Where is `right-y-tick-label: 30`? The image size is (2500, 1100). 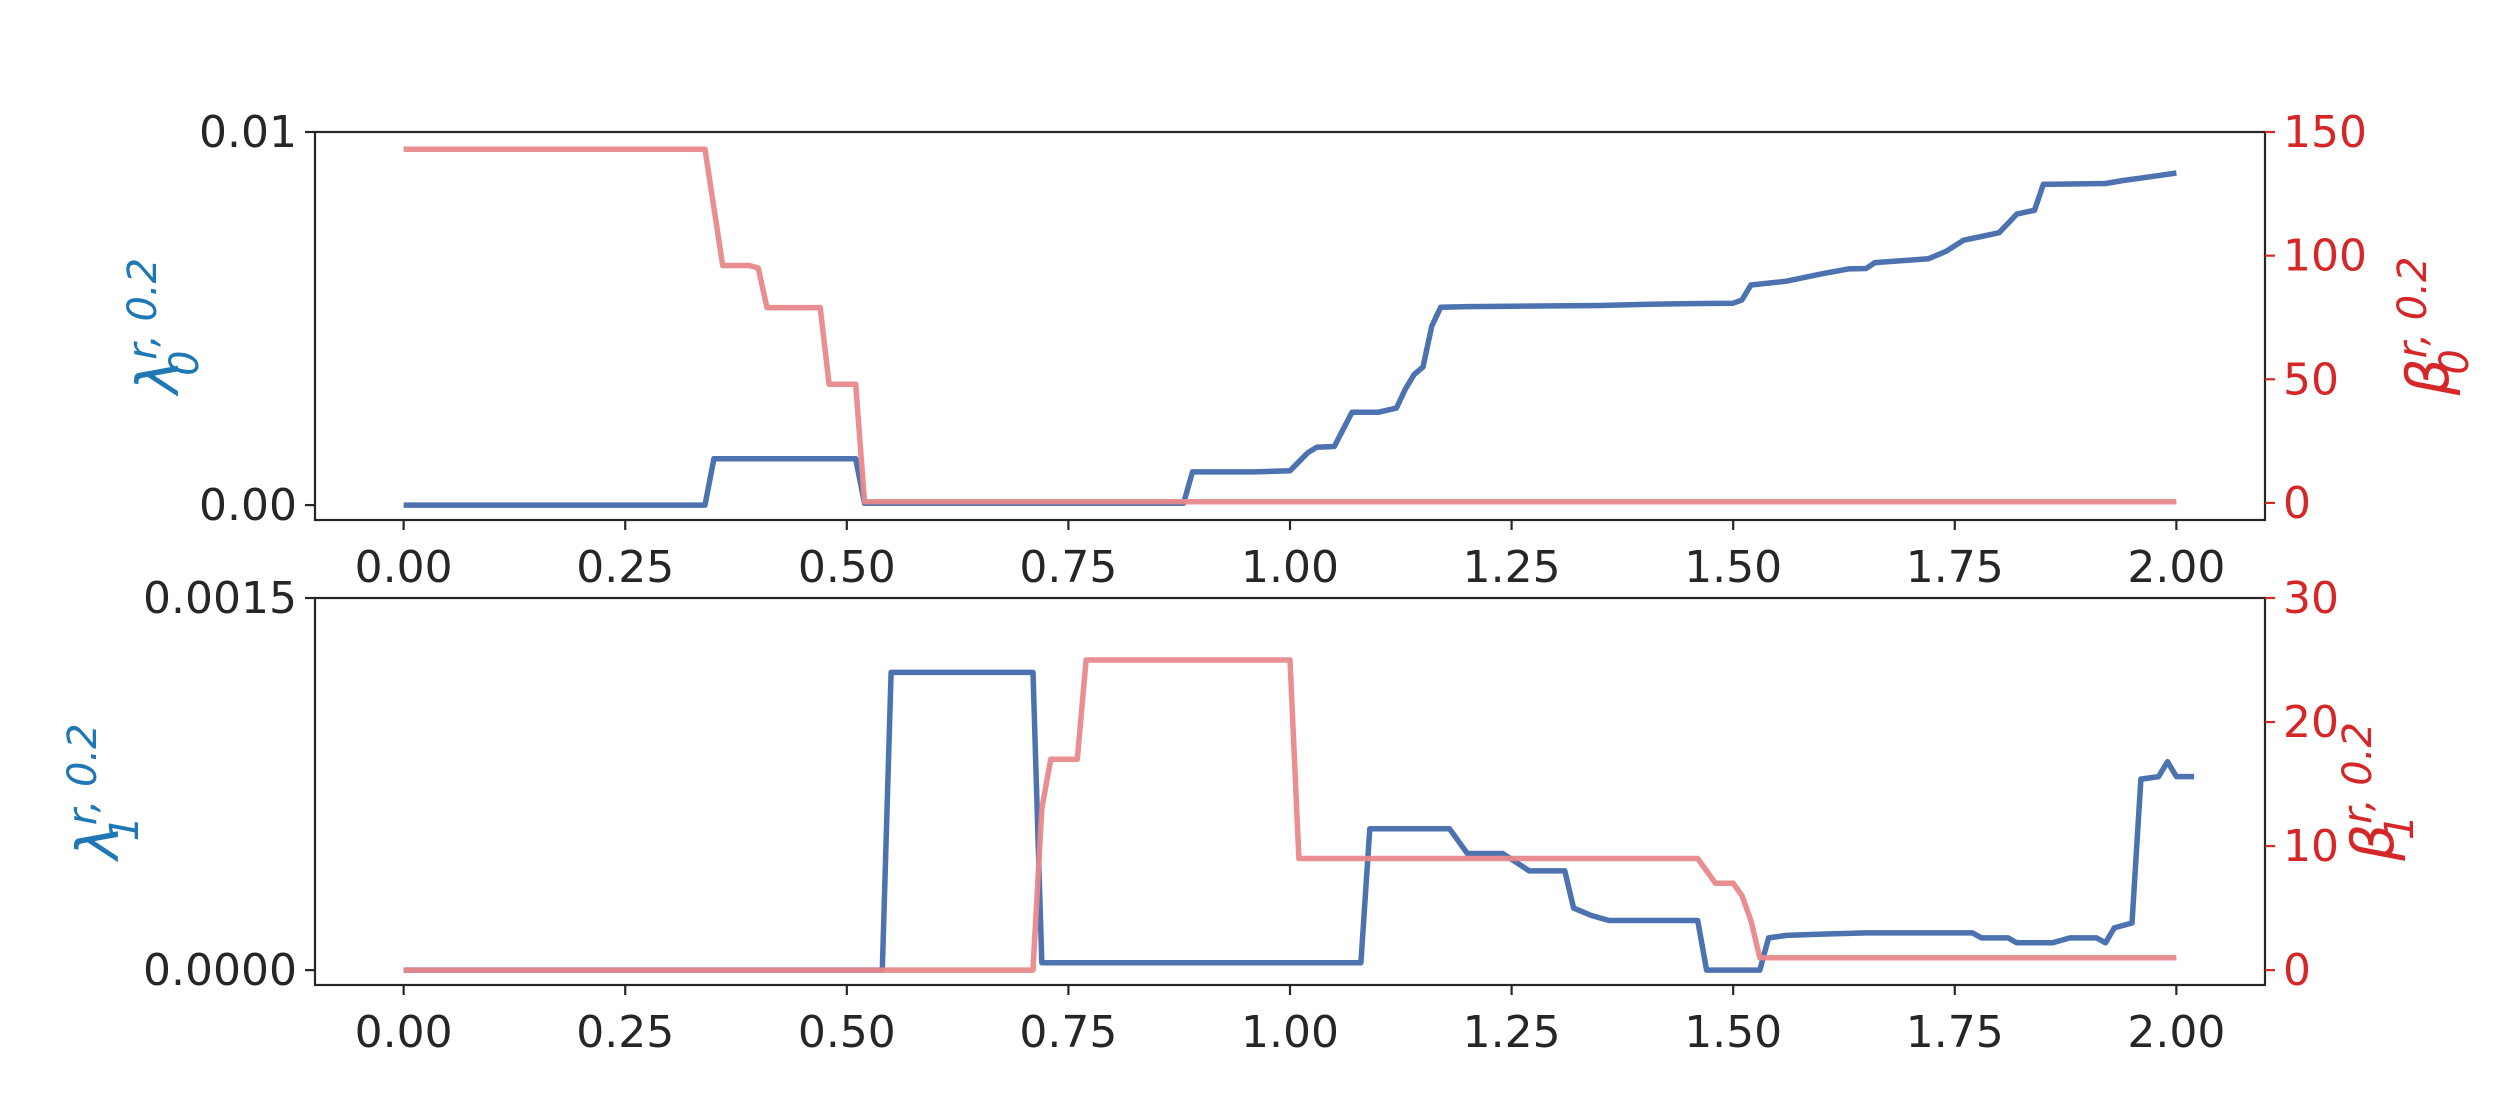
right-y-tick-label: 30 is located at coordinates (2311, 598).